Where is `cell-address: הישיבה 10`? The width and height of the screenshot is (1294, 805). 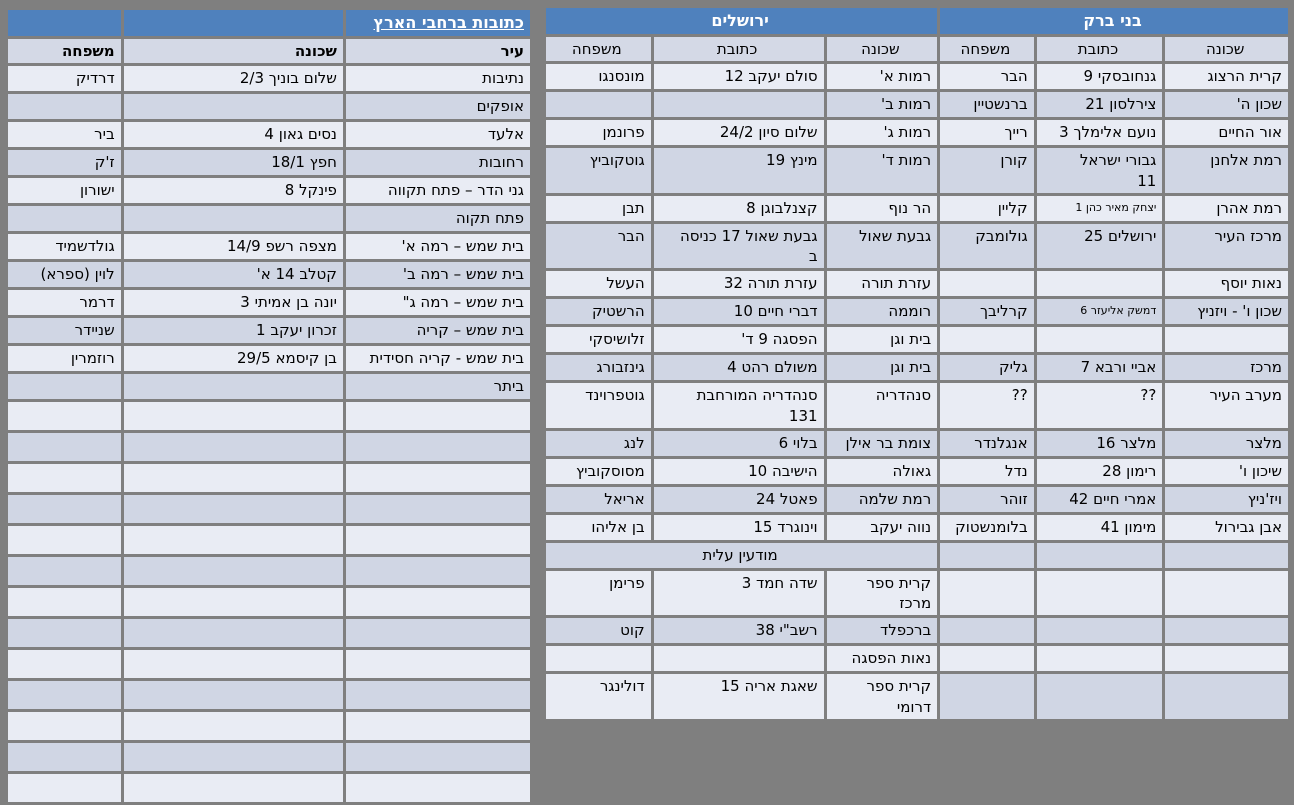 cell-address: הישיבה 10 is located at coordinates (738, 471).